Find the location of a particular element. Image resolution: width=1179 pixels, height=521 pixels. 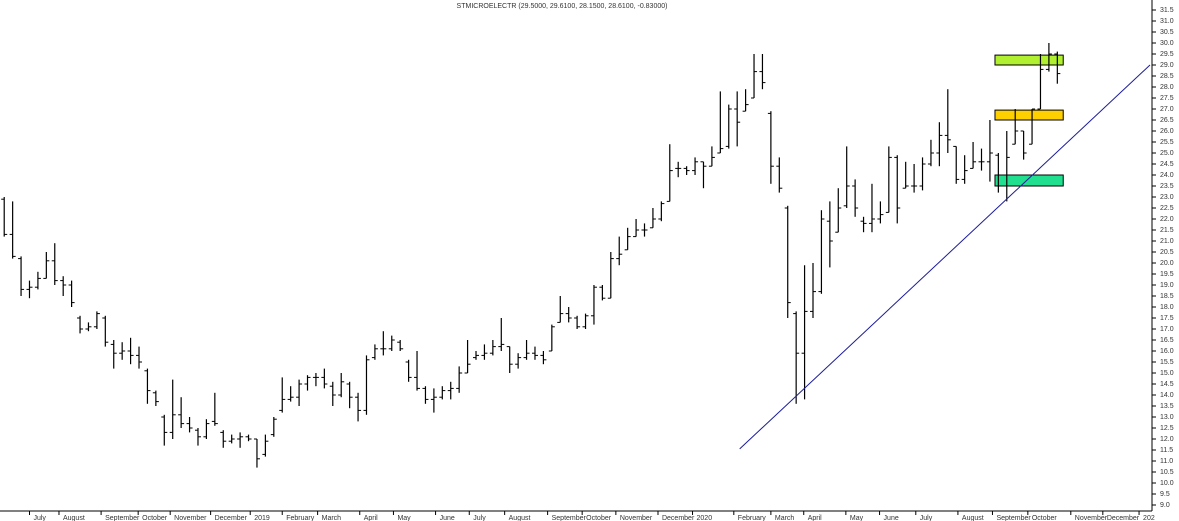

y-tick-label: 22.0 is located at coordinates (1167, 219).